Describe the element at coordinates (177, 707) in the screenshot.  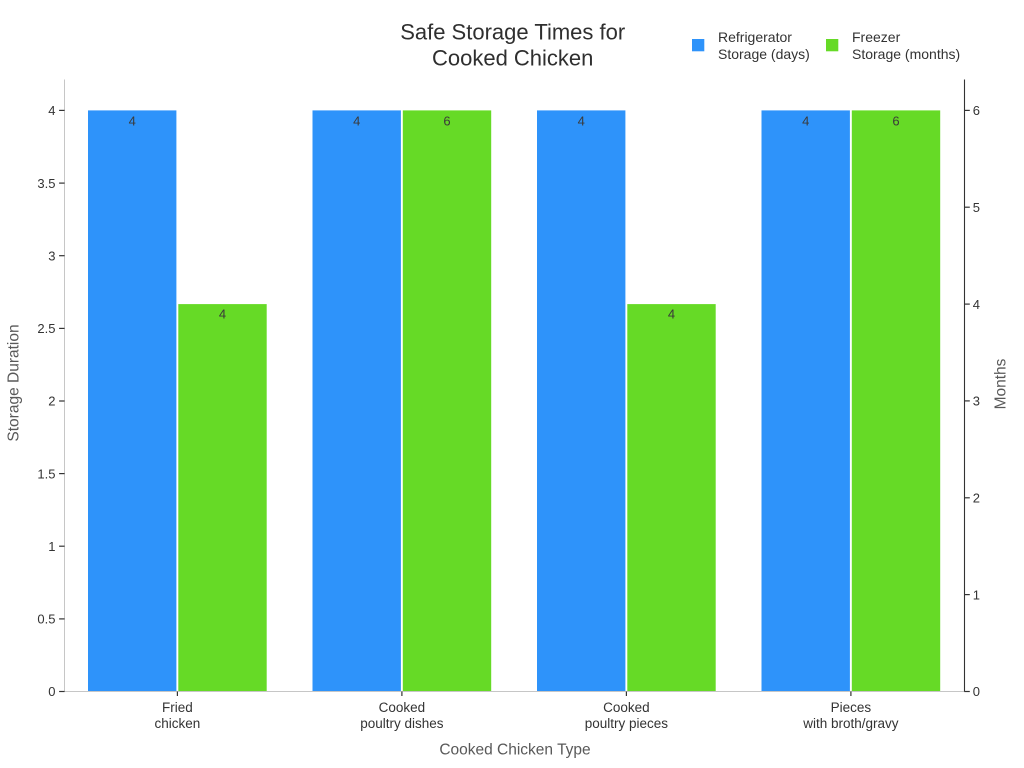
I see `svg-text: Fried` at that location.